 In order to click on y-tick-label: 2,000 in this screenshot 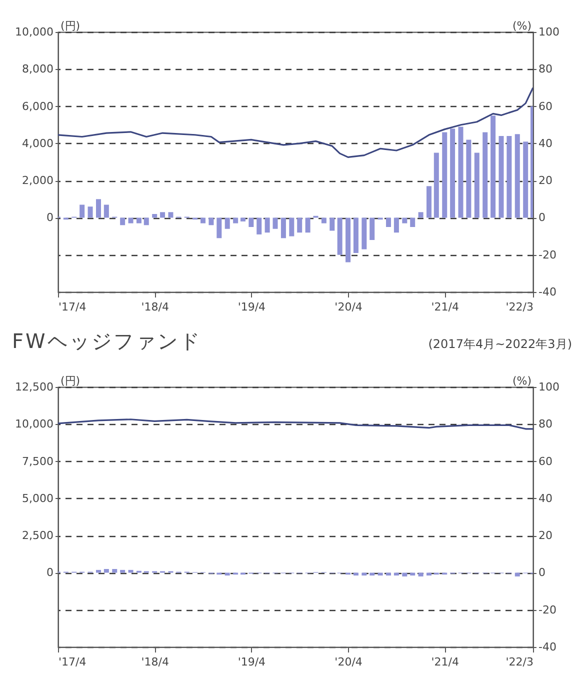, I will do `click(38, 181)`.